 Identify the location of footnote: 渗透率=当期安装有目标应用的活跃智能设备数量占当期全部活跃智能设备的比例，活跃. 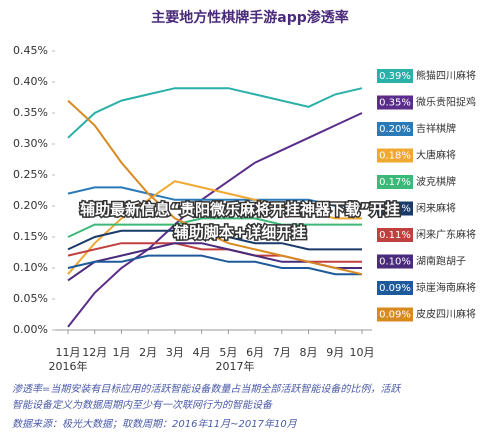
(207, 389).